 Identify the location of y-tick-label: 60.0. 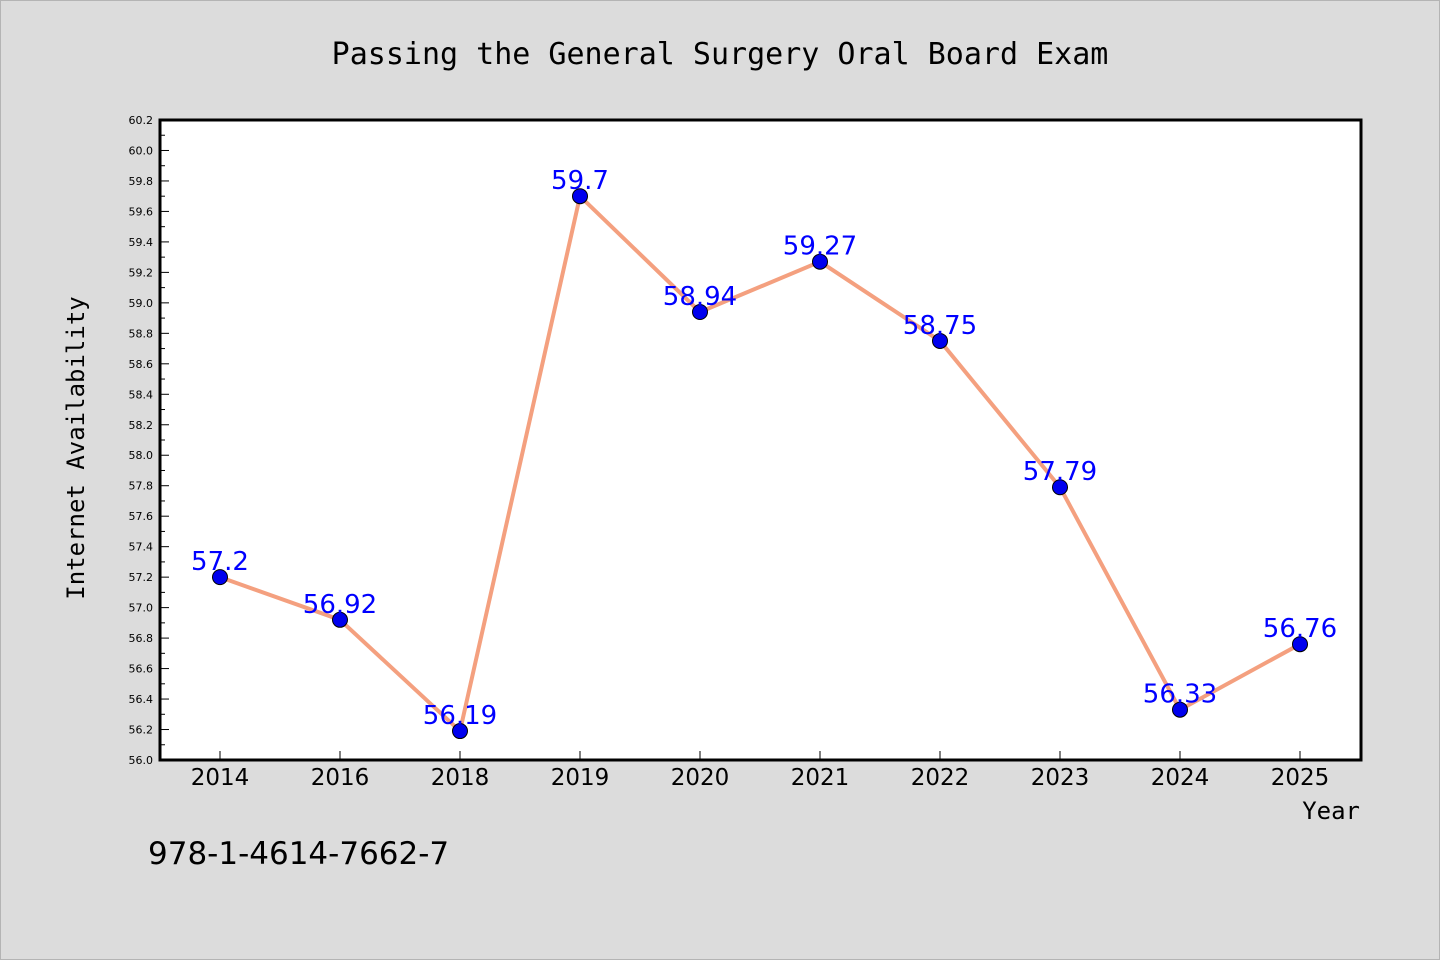
(141, 150).